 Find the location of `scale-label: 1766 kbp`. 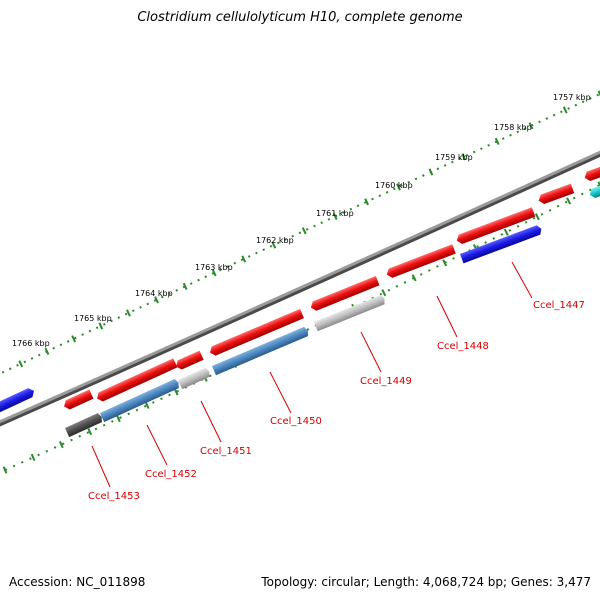

scale-label: 1766 kbp is located at coordinates (31, 343).